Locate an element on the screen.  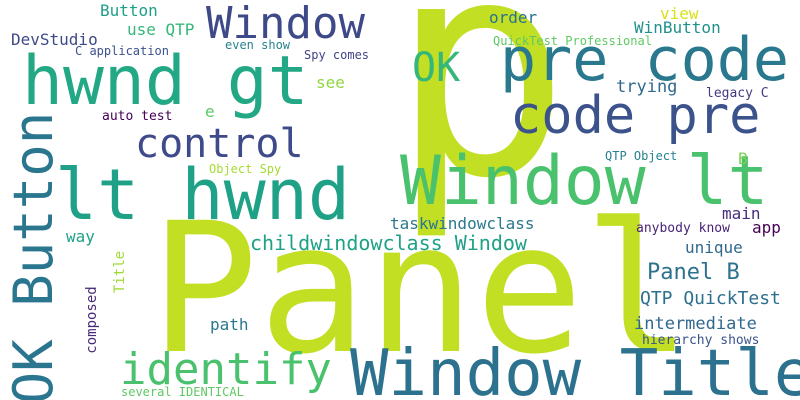
word-window: Window is located at coordinates (285, 24).